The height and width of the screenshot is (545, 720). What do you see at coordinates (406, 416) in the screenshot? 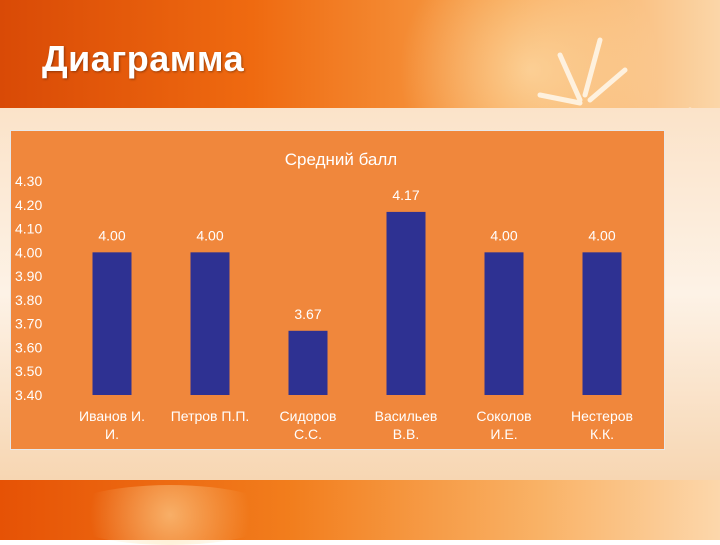
I see `x-tick-label: Васильев` at bounding box center [406, 416].